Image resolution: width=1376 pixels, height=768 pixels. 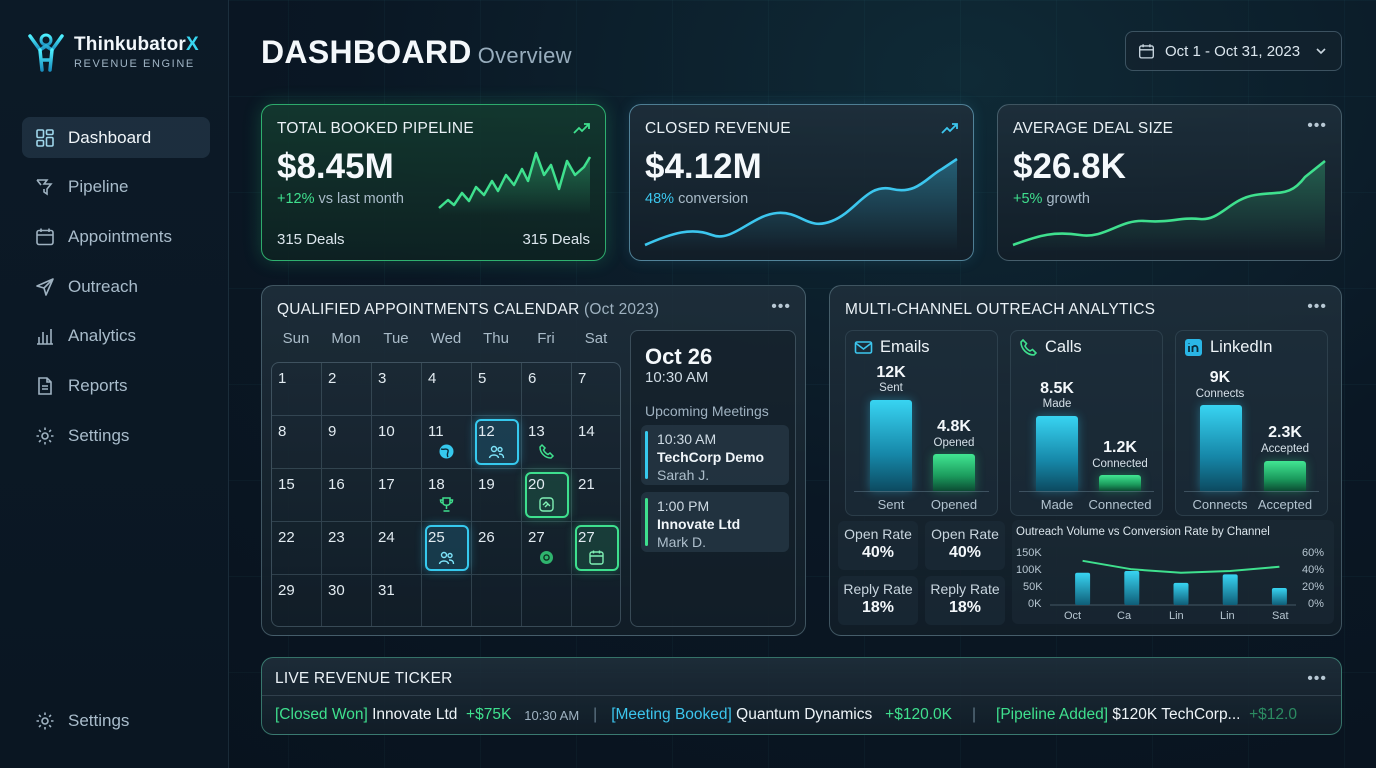 What do you see at coordinates (547, 442) in the screenshot?
I see `calendar-day: 13` at bounding box center [547, 442].